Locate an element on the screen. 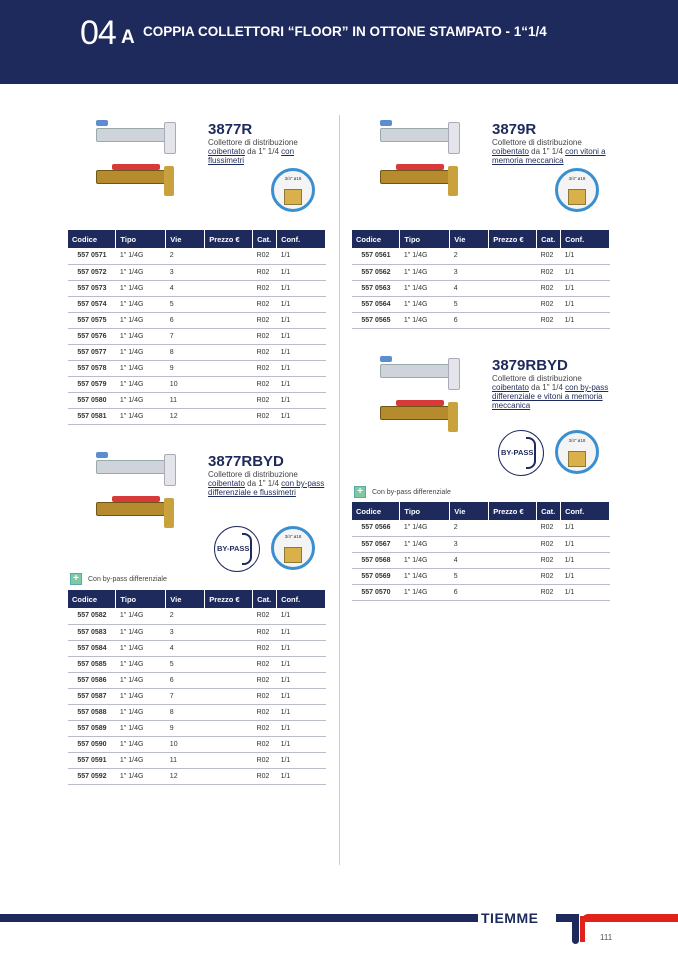 The image size is (678, 959). product-code: 3877R is located at coordinates (230, 129).